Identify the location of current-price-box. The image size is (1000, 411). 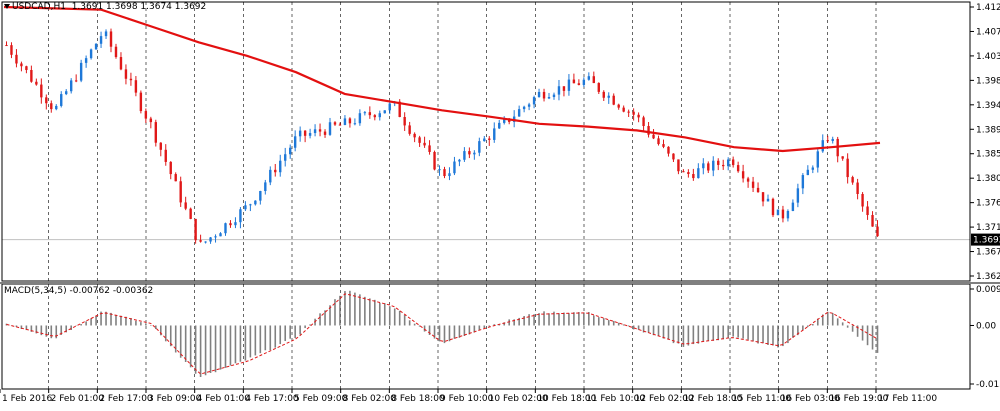
(985, 239).